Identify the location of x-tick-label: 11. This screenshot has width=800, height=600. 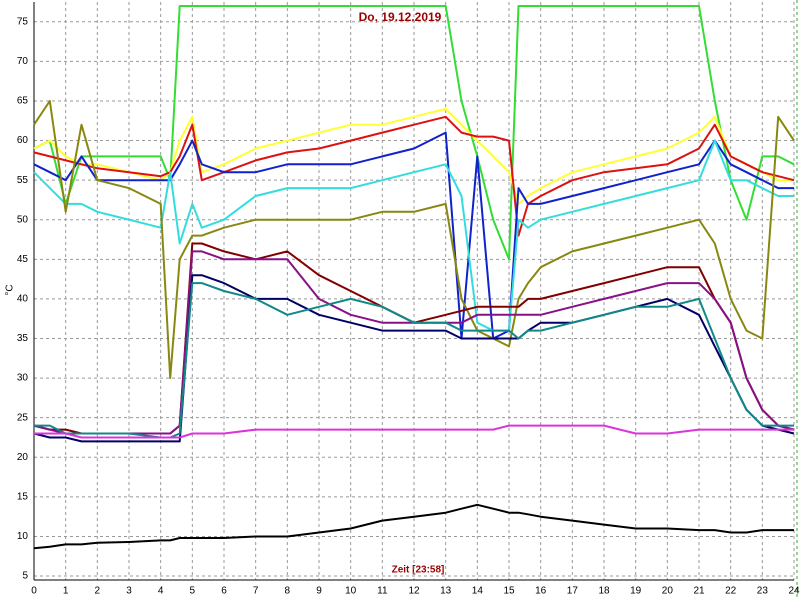
(382, 591).